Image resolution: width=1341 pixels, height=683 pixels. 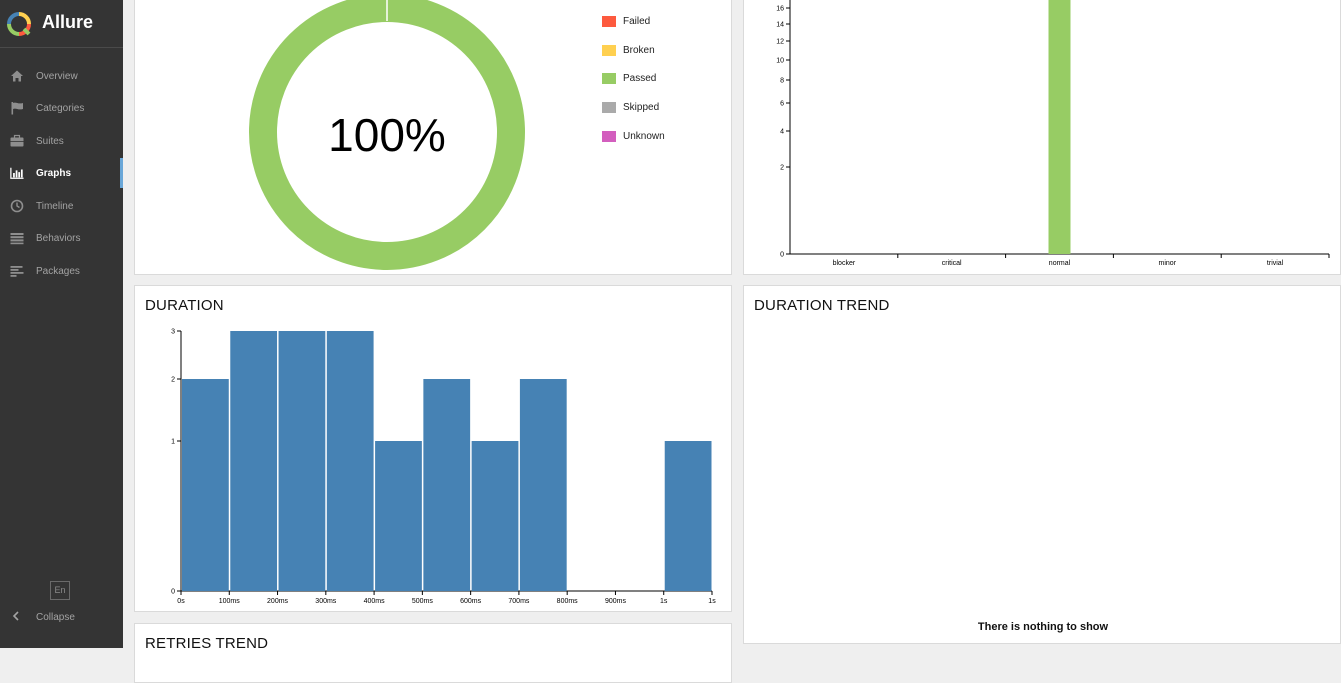 I want to click on y-tick-label: 1, so click(x=173, y=442).